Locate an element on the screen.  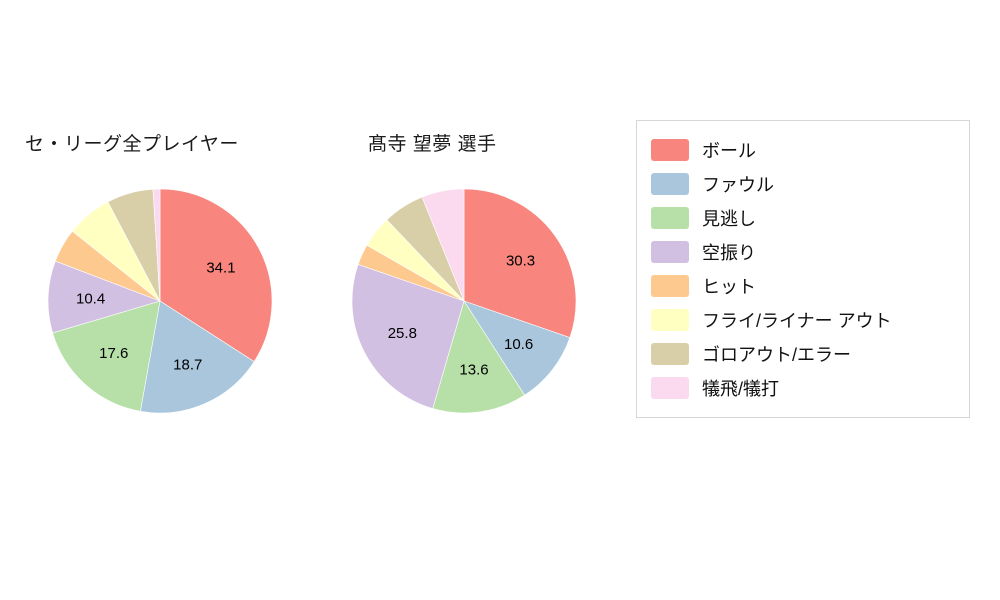
legend-item: ファウル is located at coordinates (803, 184).